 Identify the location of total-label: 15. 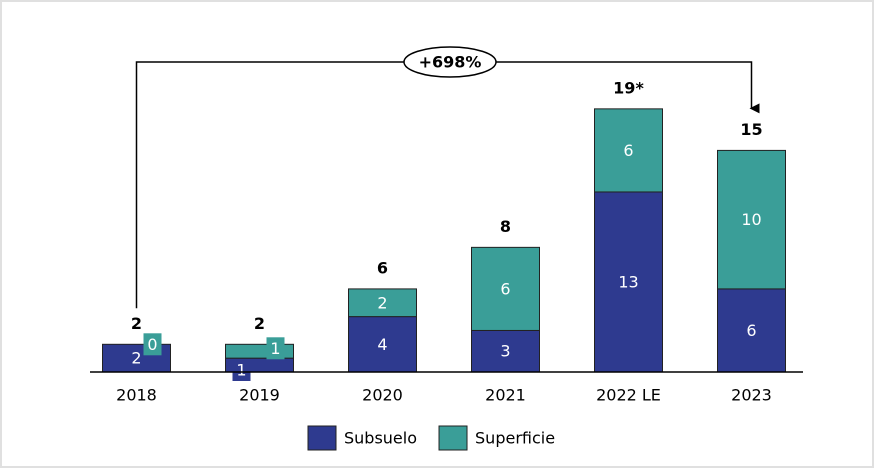
(751, 129).